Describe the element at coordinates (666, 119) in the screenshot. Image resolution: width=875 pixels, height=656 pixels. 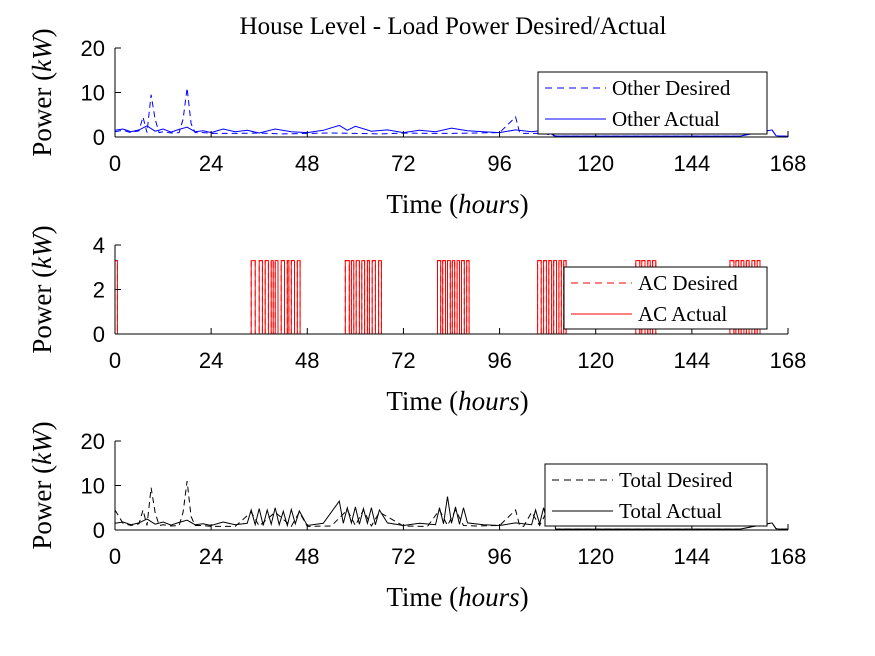
I see `legend-entry-label: Other Actual` at that location.